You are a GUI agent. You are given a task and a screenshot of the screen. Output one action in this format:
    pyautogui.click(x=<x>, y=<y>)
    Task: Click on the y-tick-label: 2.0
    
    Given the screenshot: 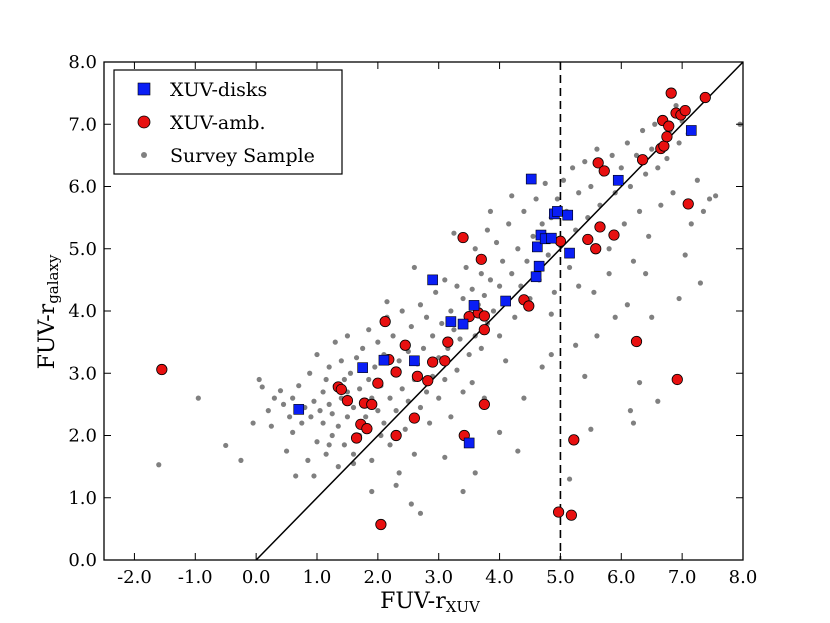 What is the action you would take?
    pyautogui.click(x=82, y=436)
    